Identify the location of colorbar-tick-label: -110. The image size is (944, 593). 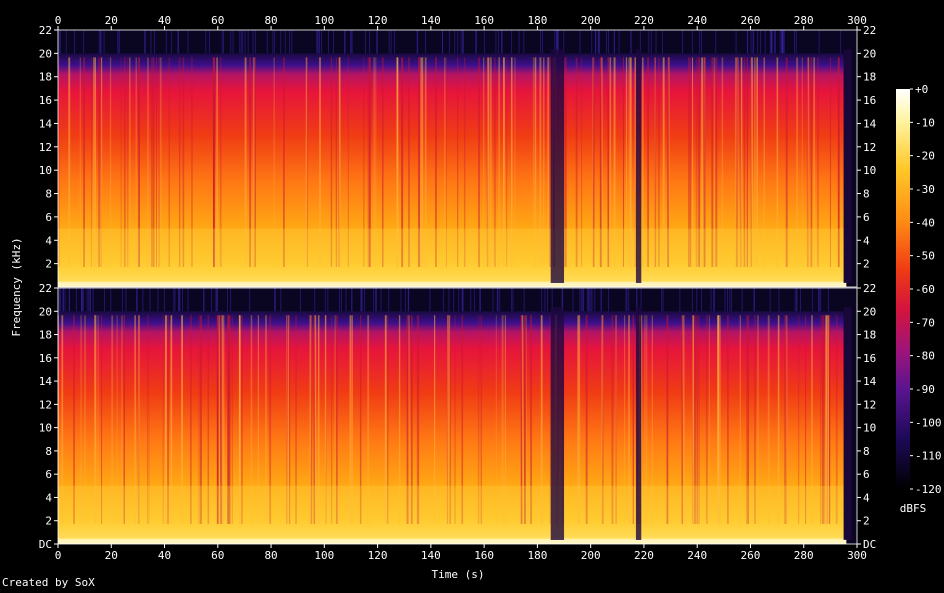
(928, 456).